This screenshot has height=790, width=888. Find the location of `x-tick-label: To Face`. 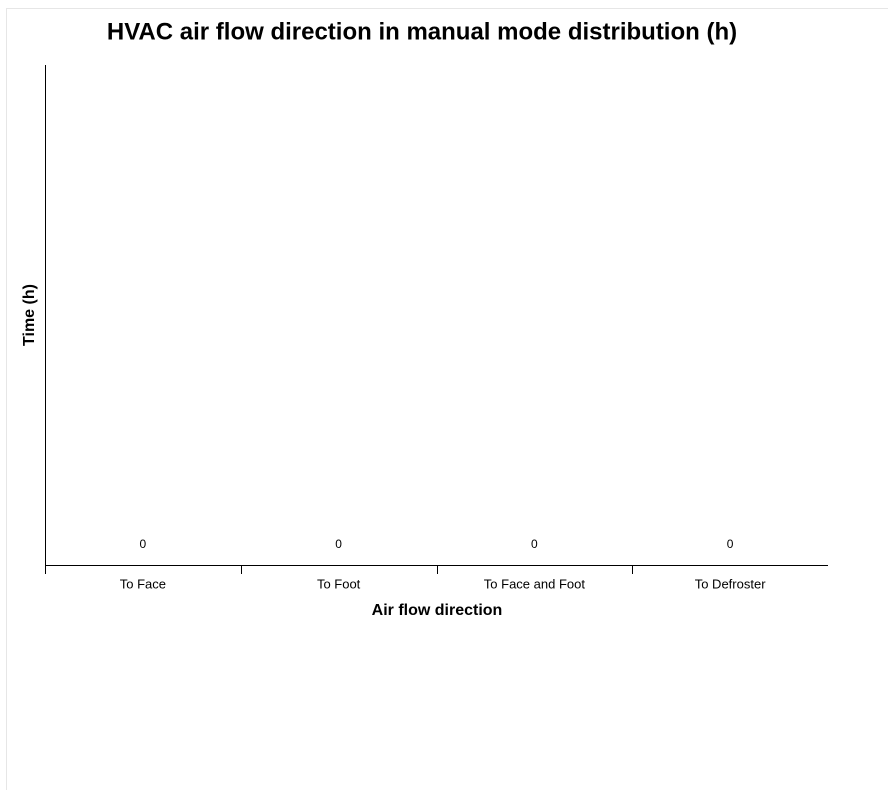

x-tick-label: To Face is located at coordinates (143, 583).